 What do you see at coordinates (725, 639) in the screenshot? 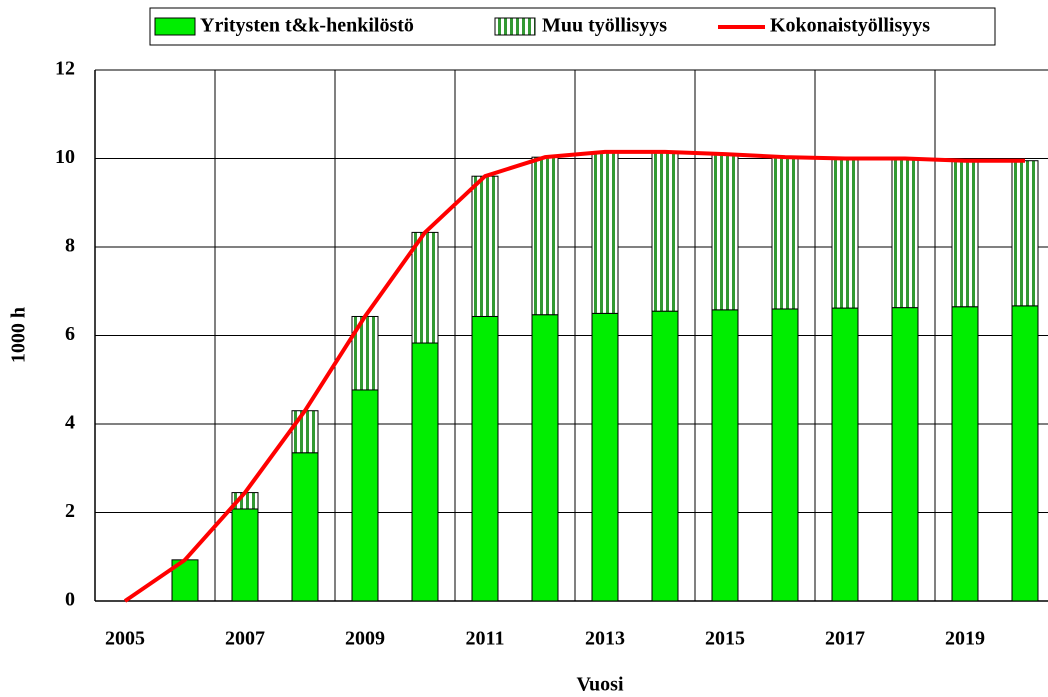
I see `x-tick-label: 2015` at bounding box center [725, 639].